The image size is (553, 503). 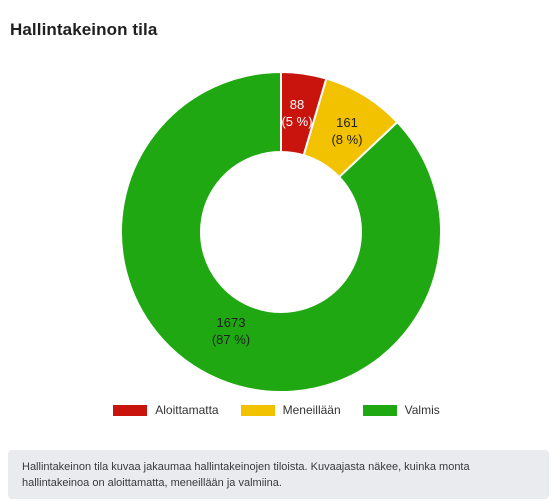 I want to click on slice-value-label: 88, so click(x=297, y=104).